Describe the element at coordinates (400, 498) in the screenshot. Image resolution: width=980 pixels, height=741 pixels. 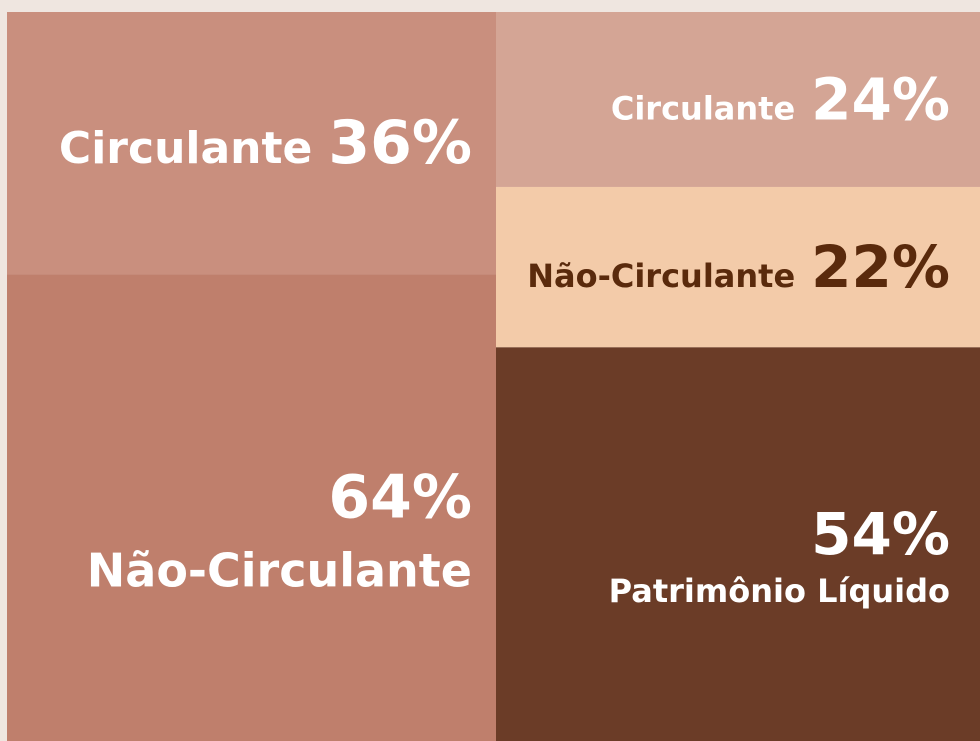
I see `segment-value-label: 64%` at that location.